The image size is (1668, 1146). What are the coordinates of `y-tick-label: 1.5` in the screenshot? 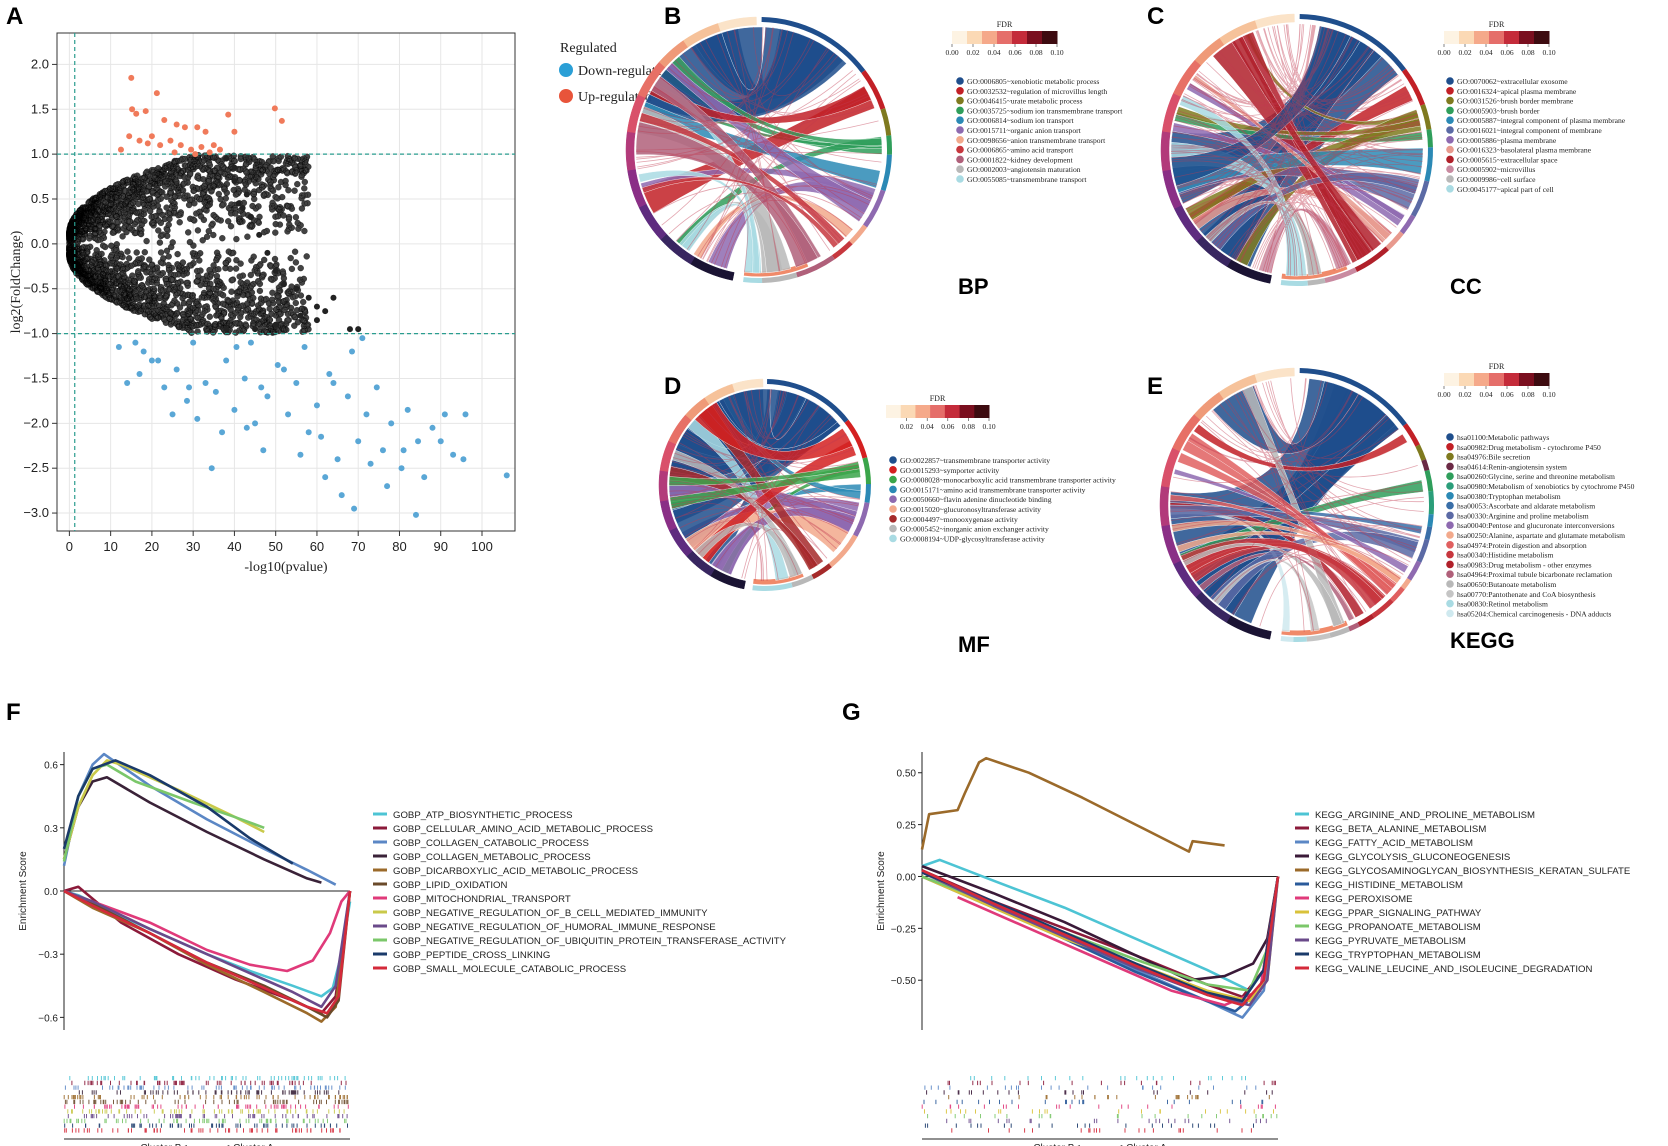 It's located at (40, 108).